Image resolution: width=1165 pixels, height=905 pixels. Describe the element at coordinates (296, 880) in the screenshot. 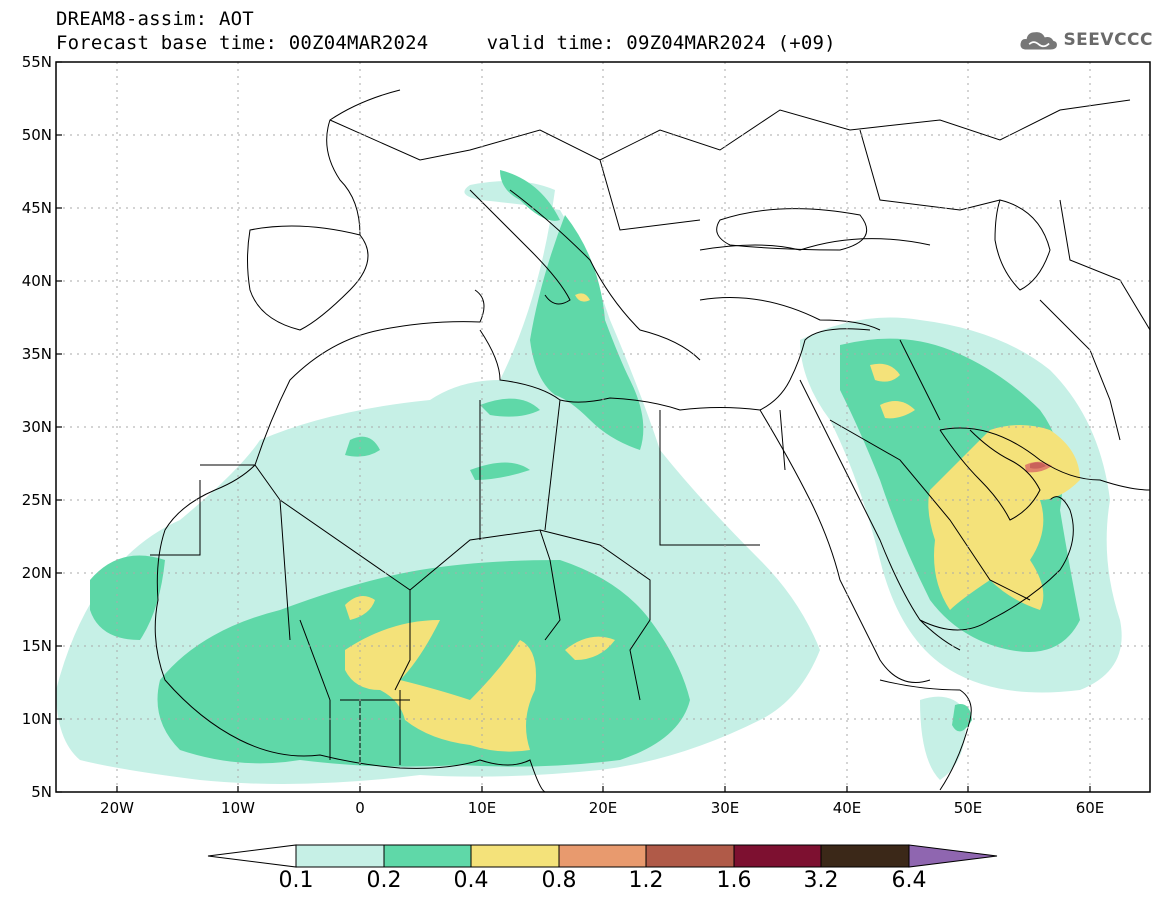

I see `colorbar-label: 0.1` at that location.